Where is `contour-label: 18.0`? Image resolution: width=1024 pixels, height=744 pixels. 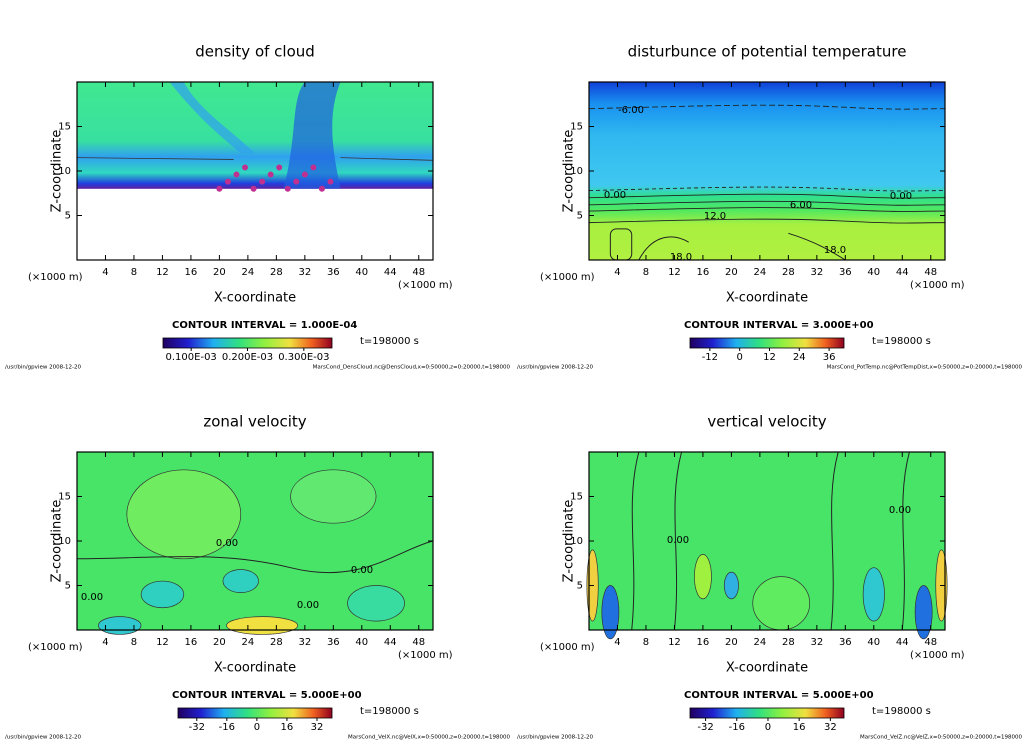 contour-label: 18.0 is located at coordinates (681, 257).